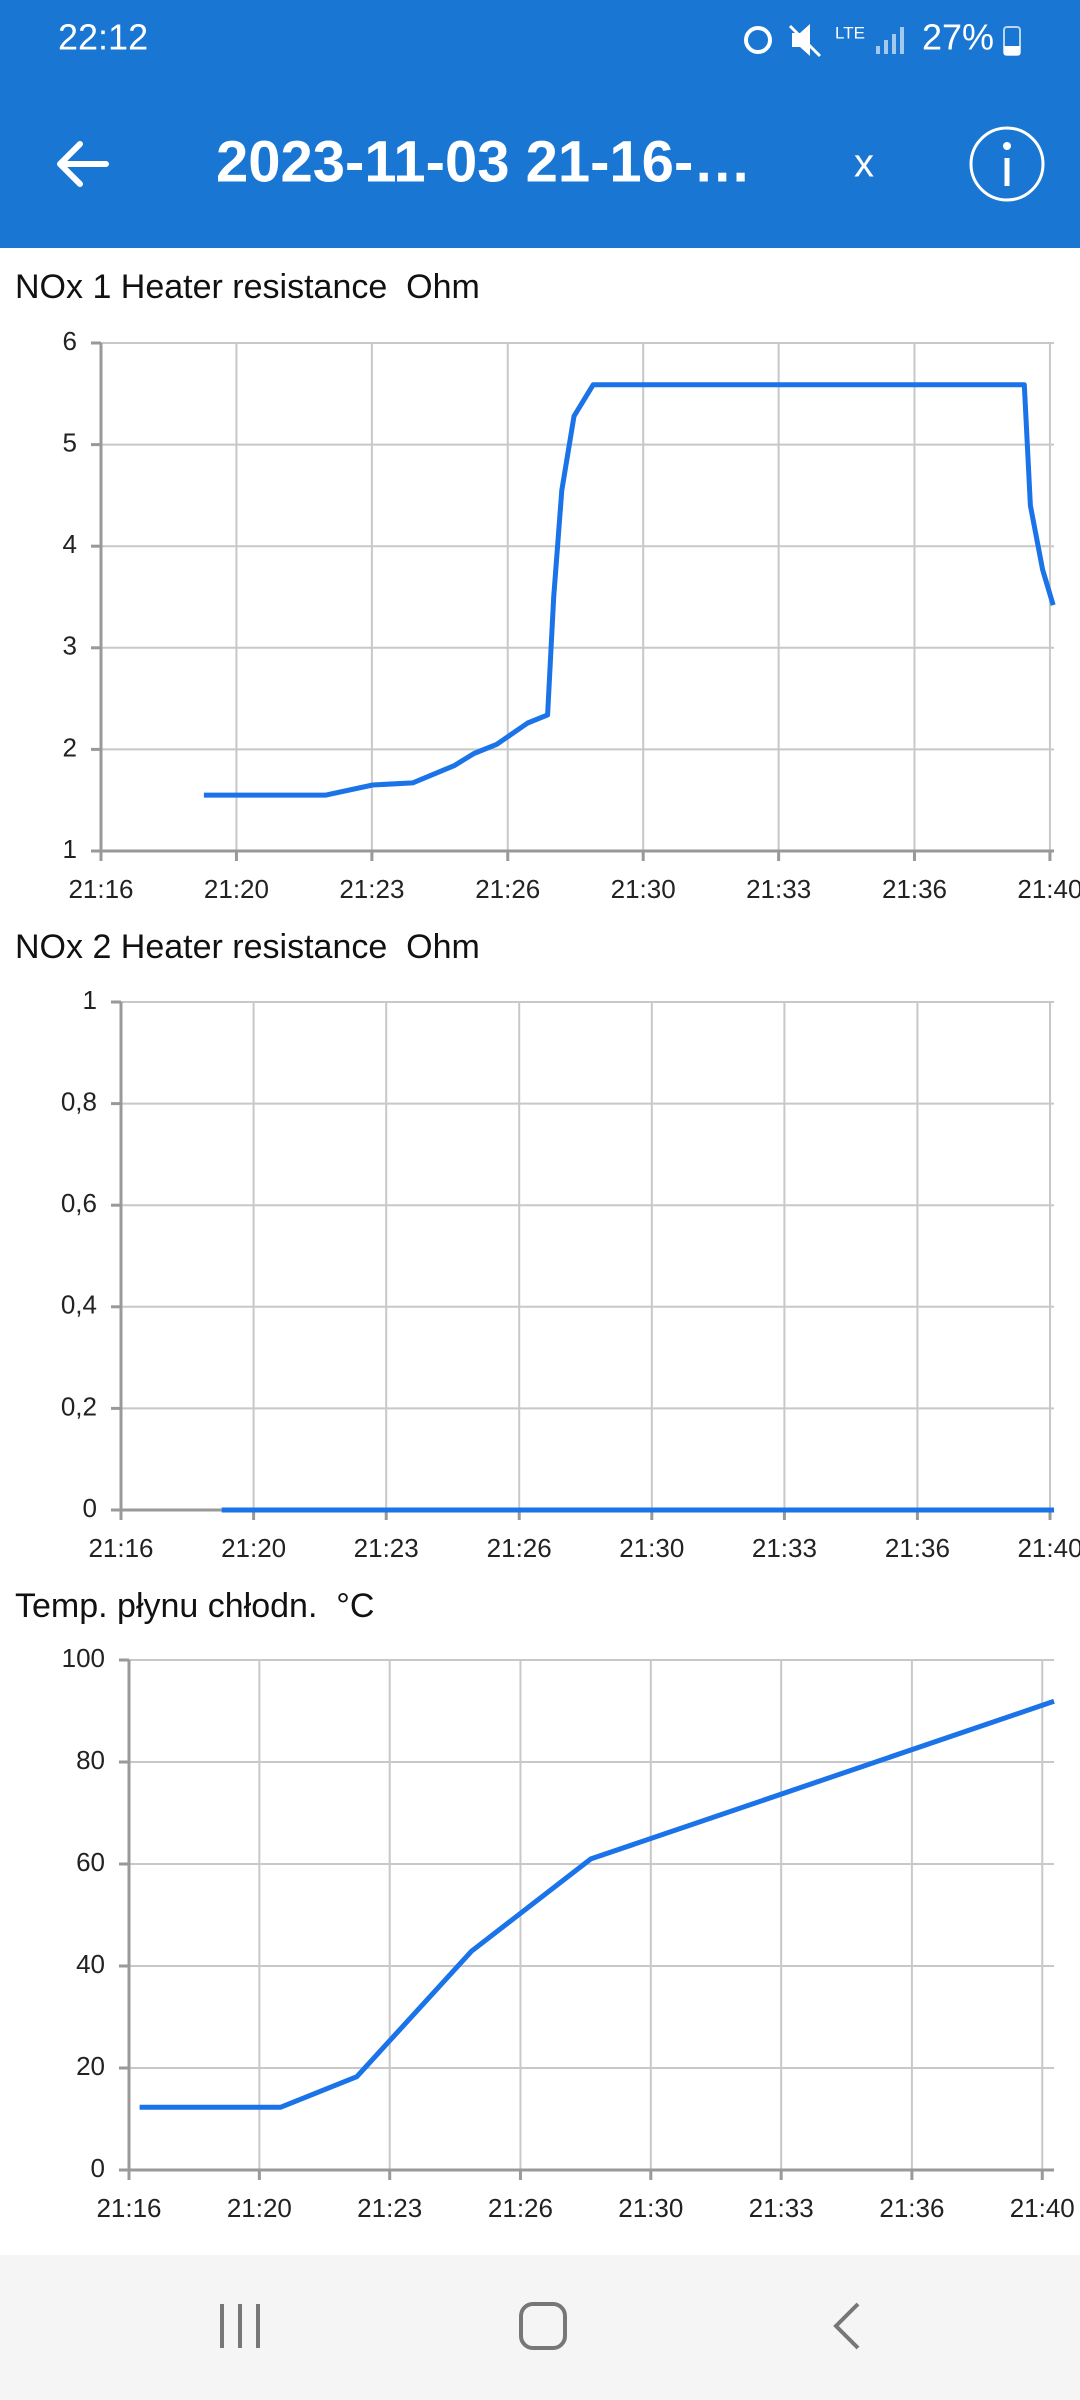  I want to click on y-tick-label: 0,2, so click(79, 1406).